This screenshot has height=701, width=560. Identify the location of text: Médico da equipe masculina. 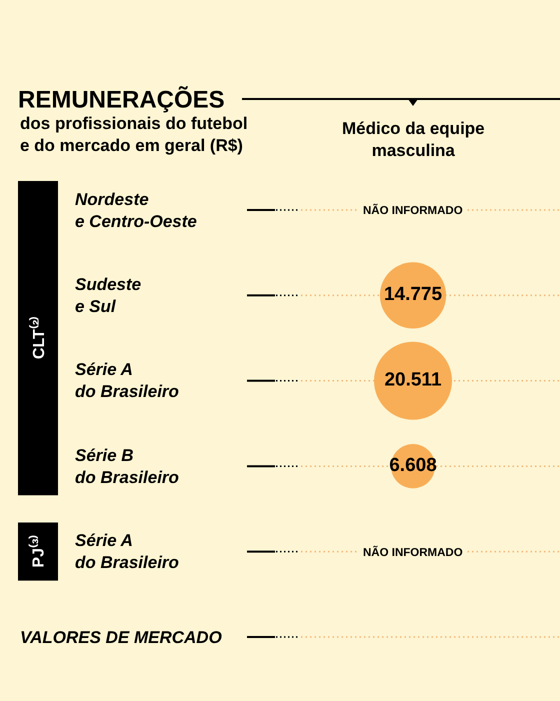
(413, 139).